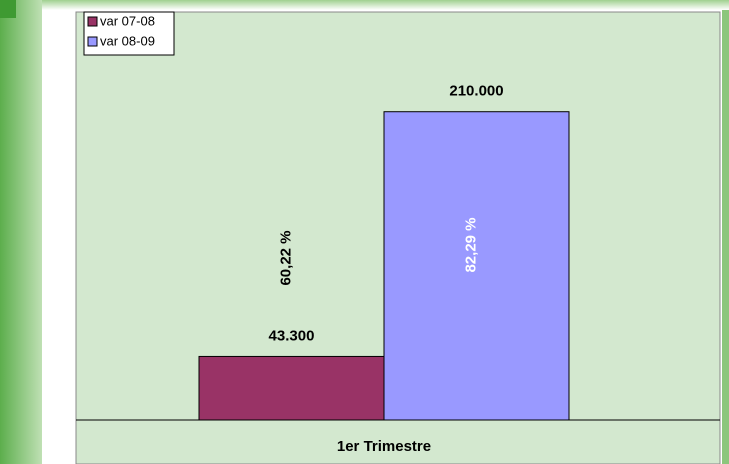  I want to click on annotation: 82,29 %, so click(470, 244).